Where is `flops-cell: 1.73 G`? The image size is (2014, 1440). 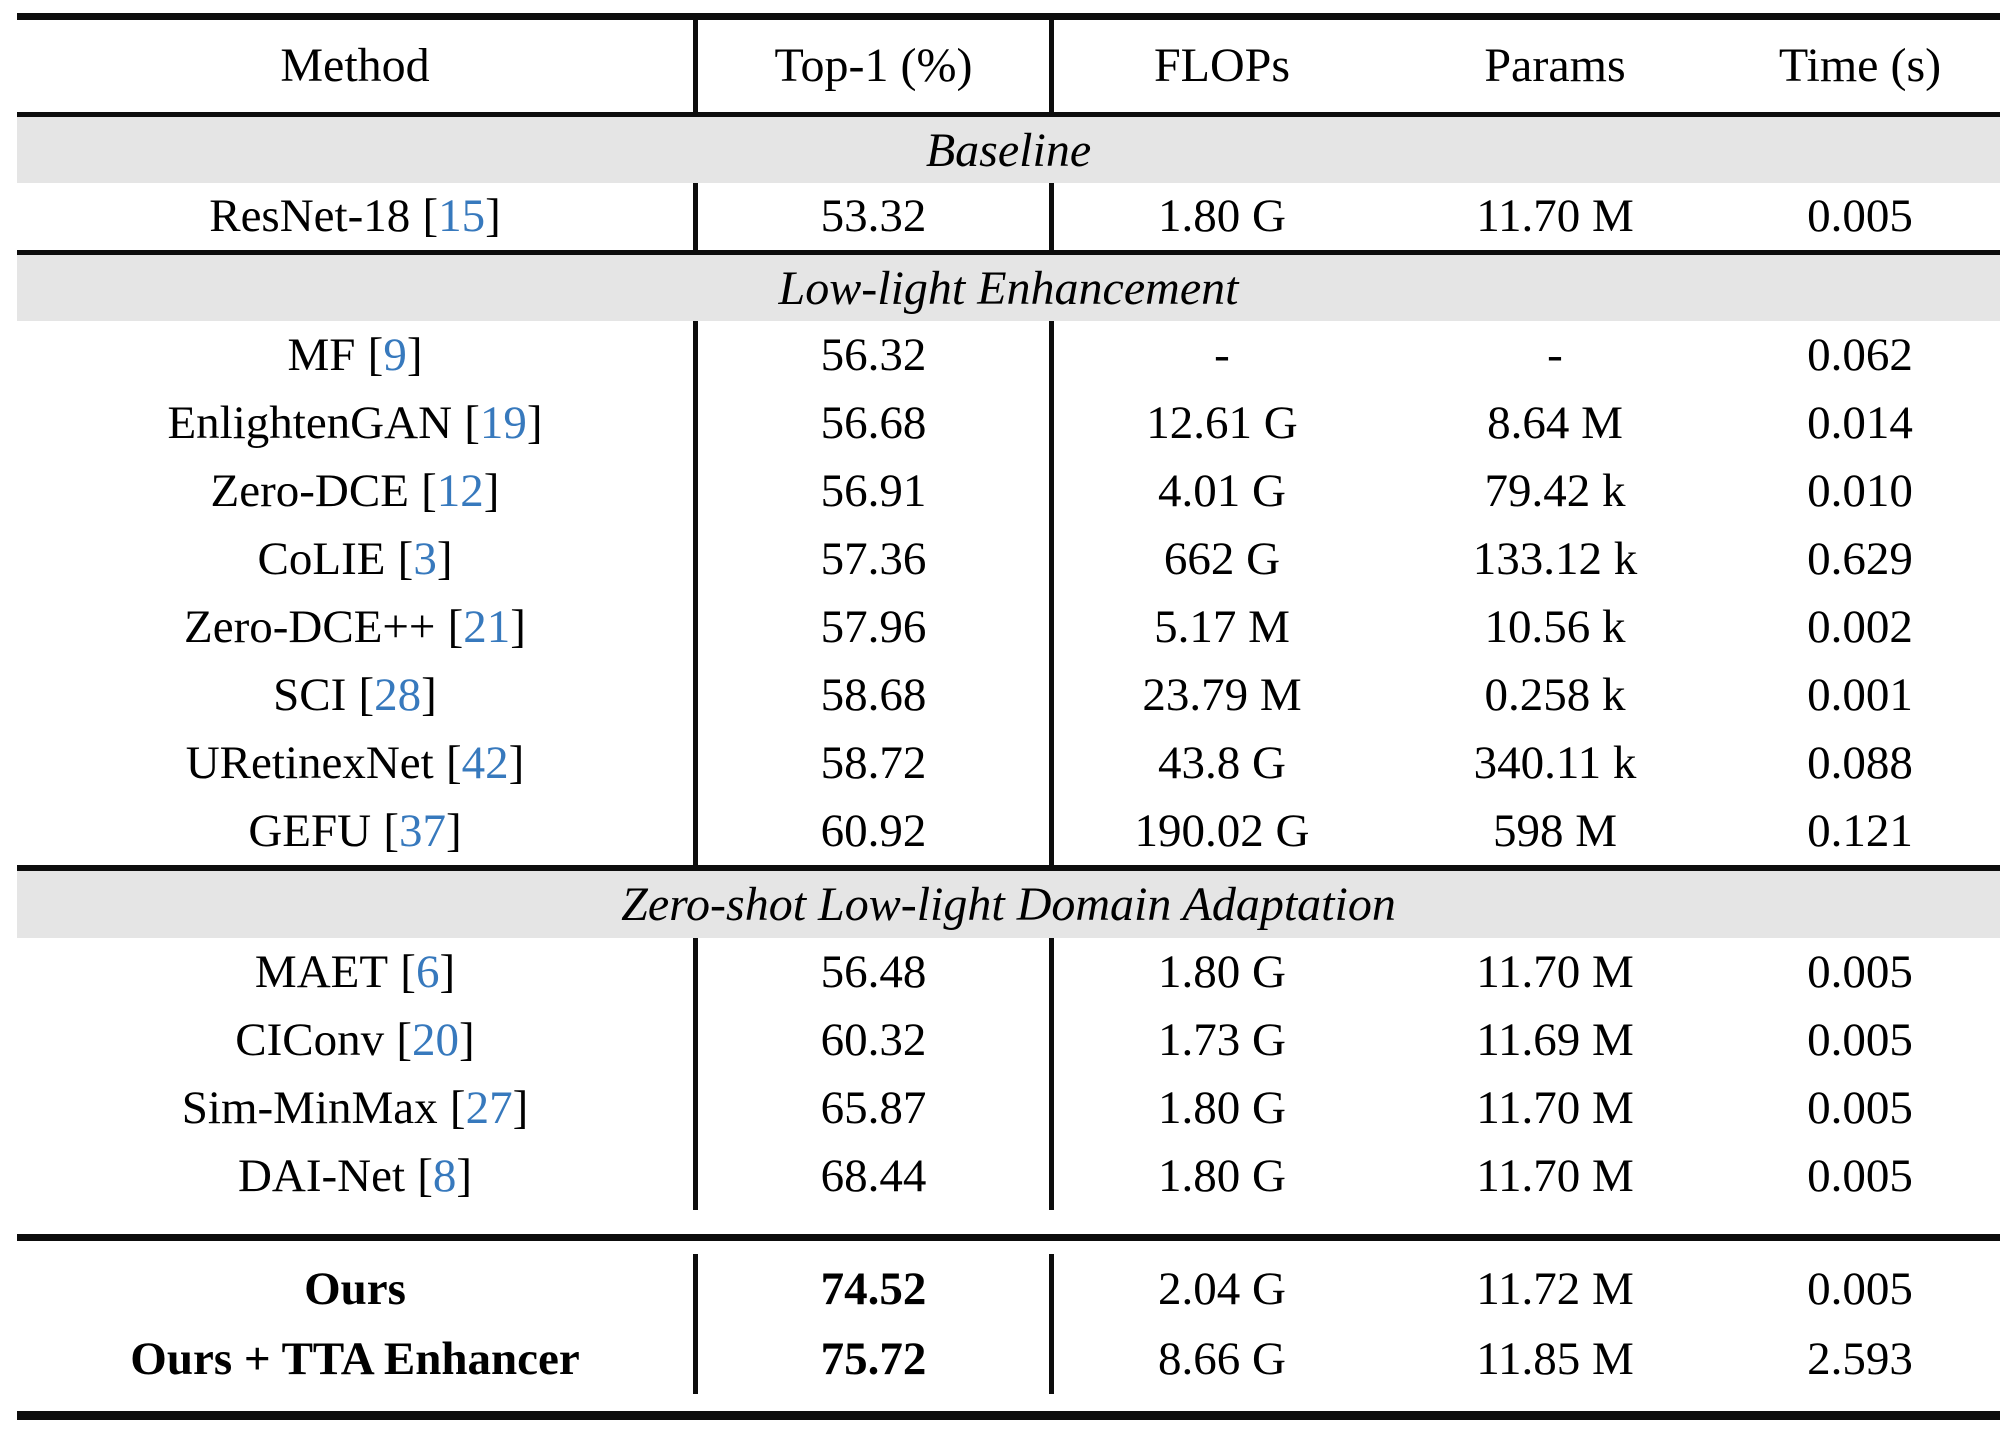
flops-cell: 1.73 G is located at coordinates (1222, 1039).